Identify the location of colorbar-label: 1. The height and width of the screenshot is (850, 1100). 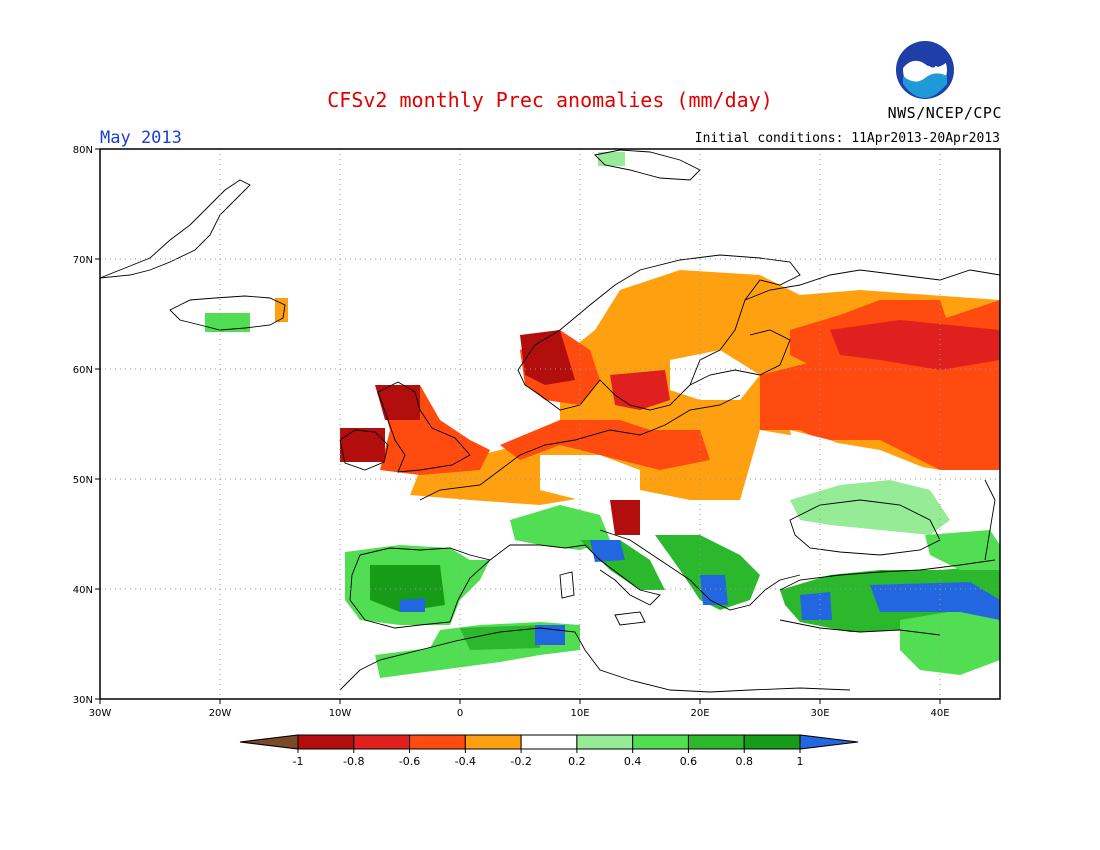
(800, 761).